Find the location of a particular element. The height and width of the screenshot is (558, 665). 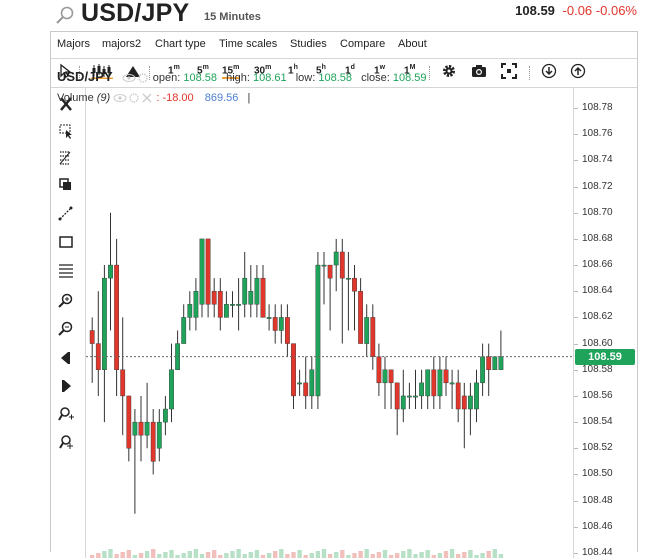

menu-studies: Studies is located at coordinates (308, 44).